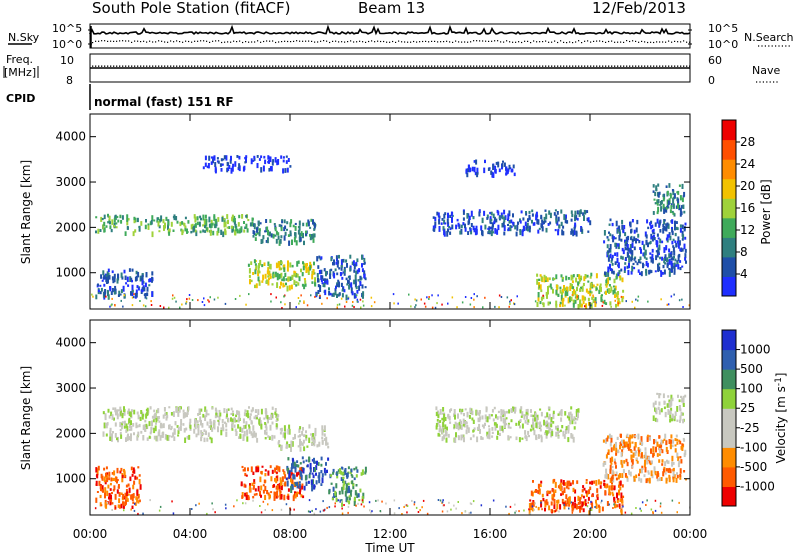  Describe the element at coordinates (401, 36) in the screenshot. I see `nsky-strip: N.Sky 10^5 10^0 10^5 10^0 N.Search` at that location.